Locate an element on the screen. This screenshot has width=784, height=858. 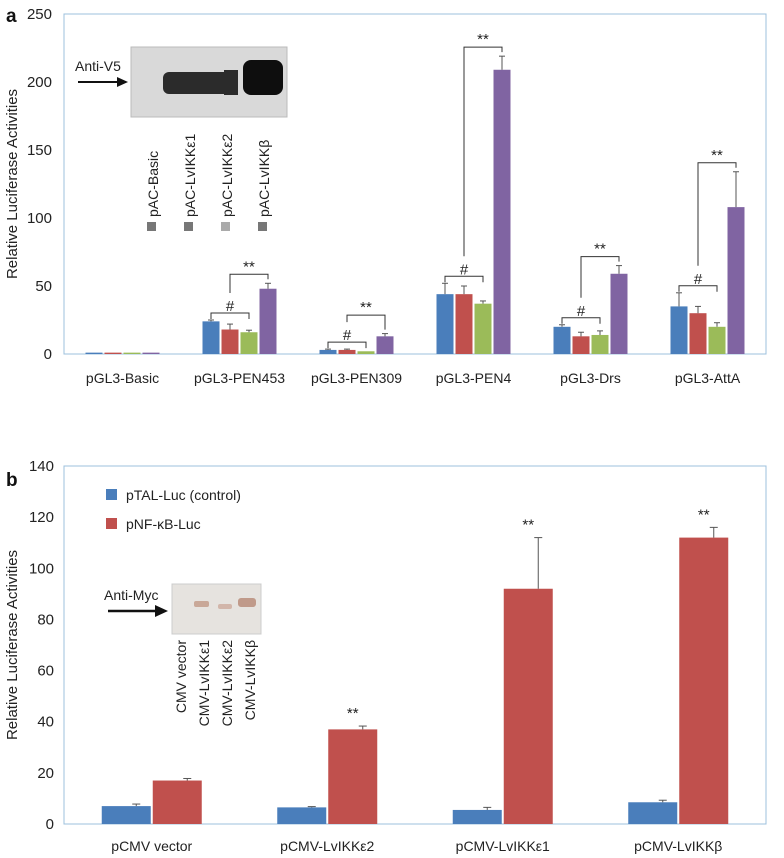
panel-a-x-tick-label: pGL3-PEN309 is located at coordinates (356, 378).